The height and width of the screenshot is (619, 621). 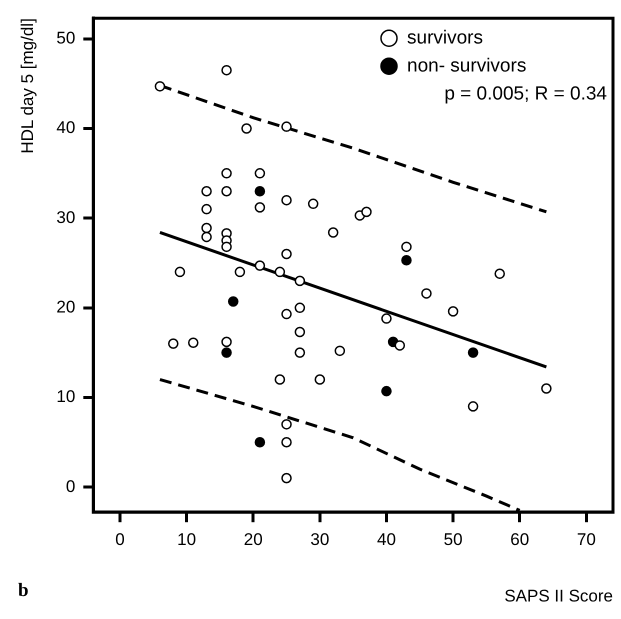 What do you see at coordinates (453, 540) in the screenshot?
I see `x-tick-label: 50` at bounding box center [453, 540].